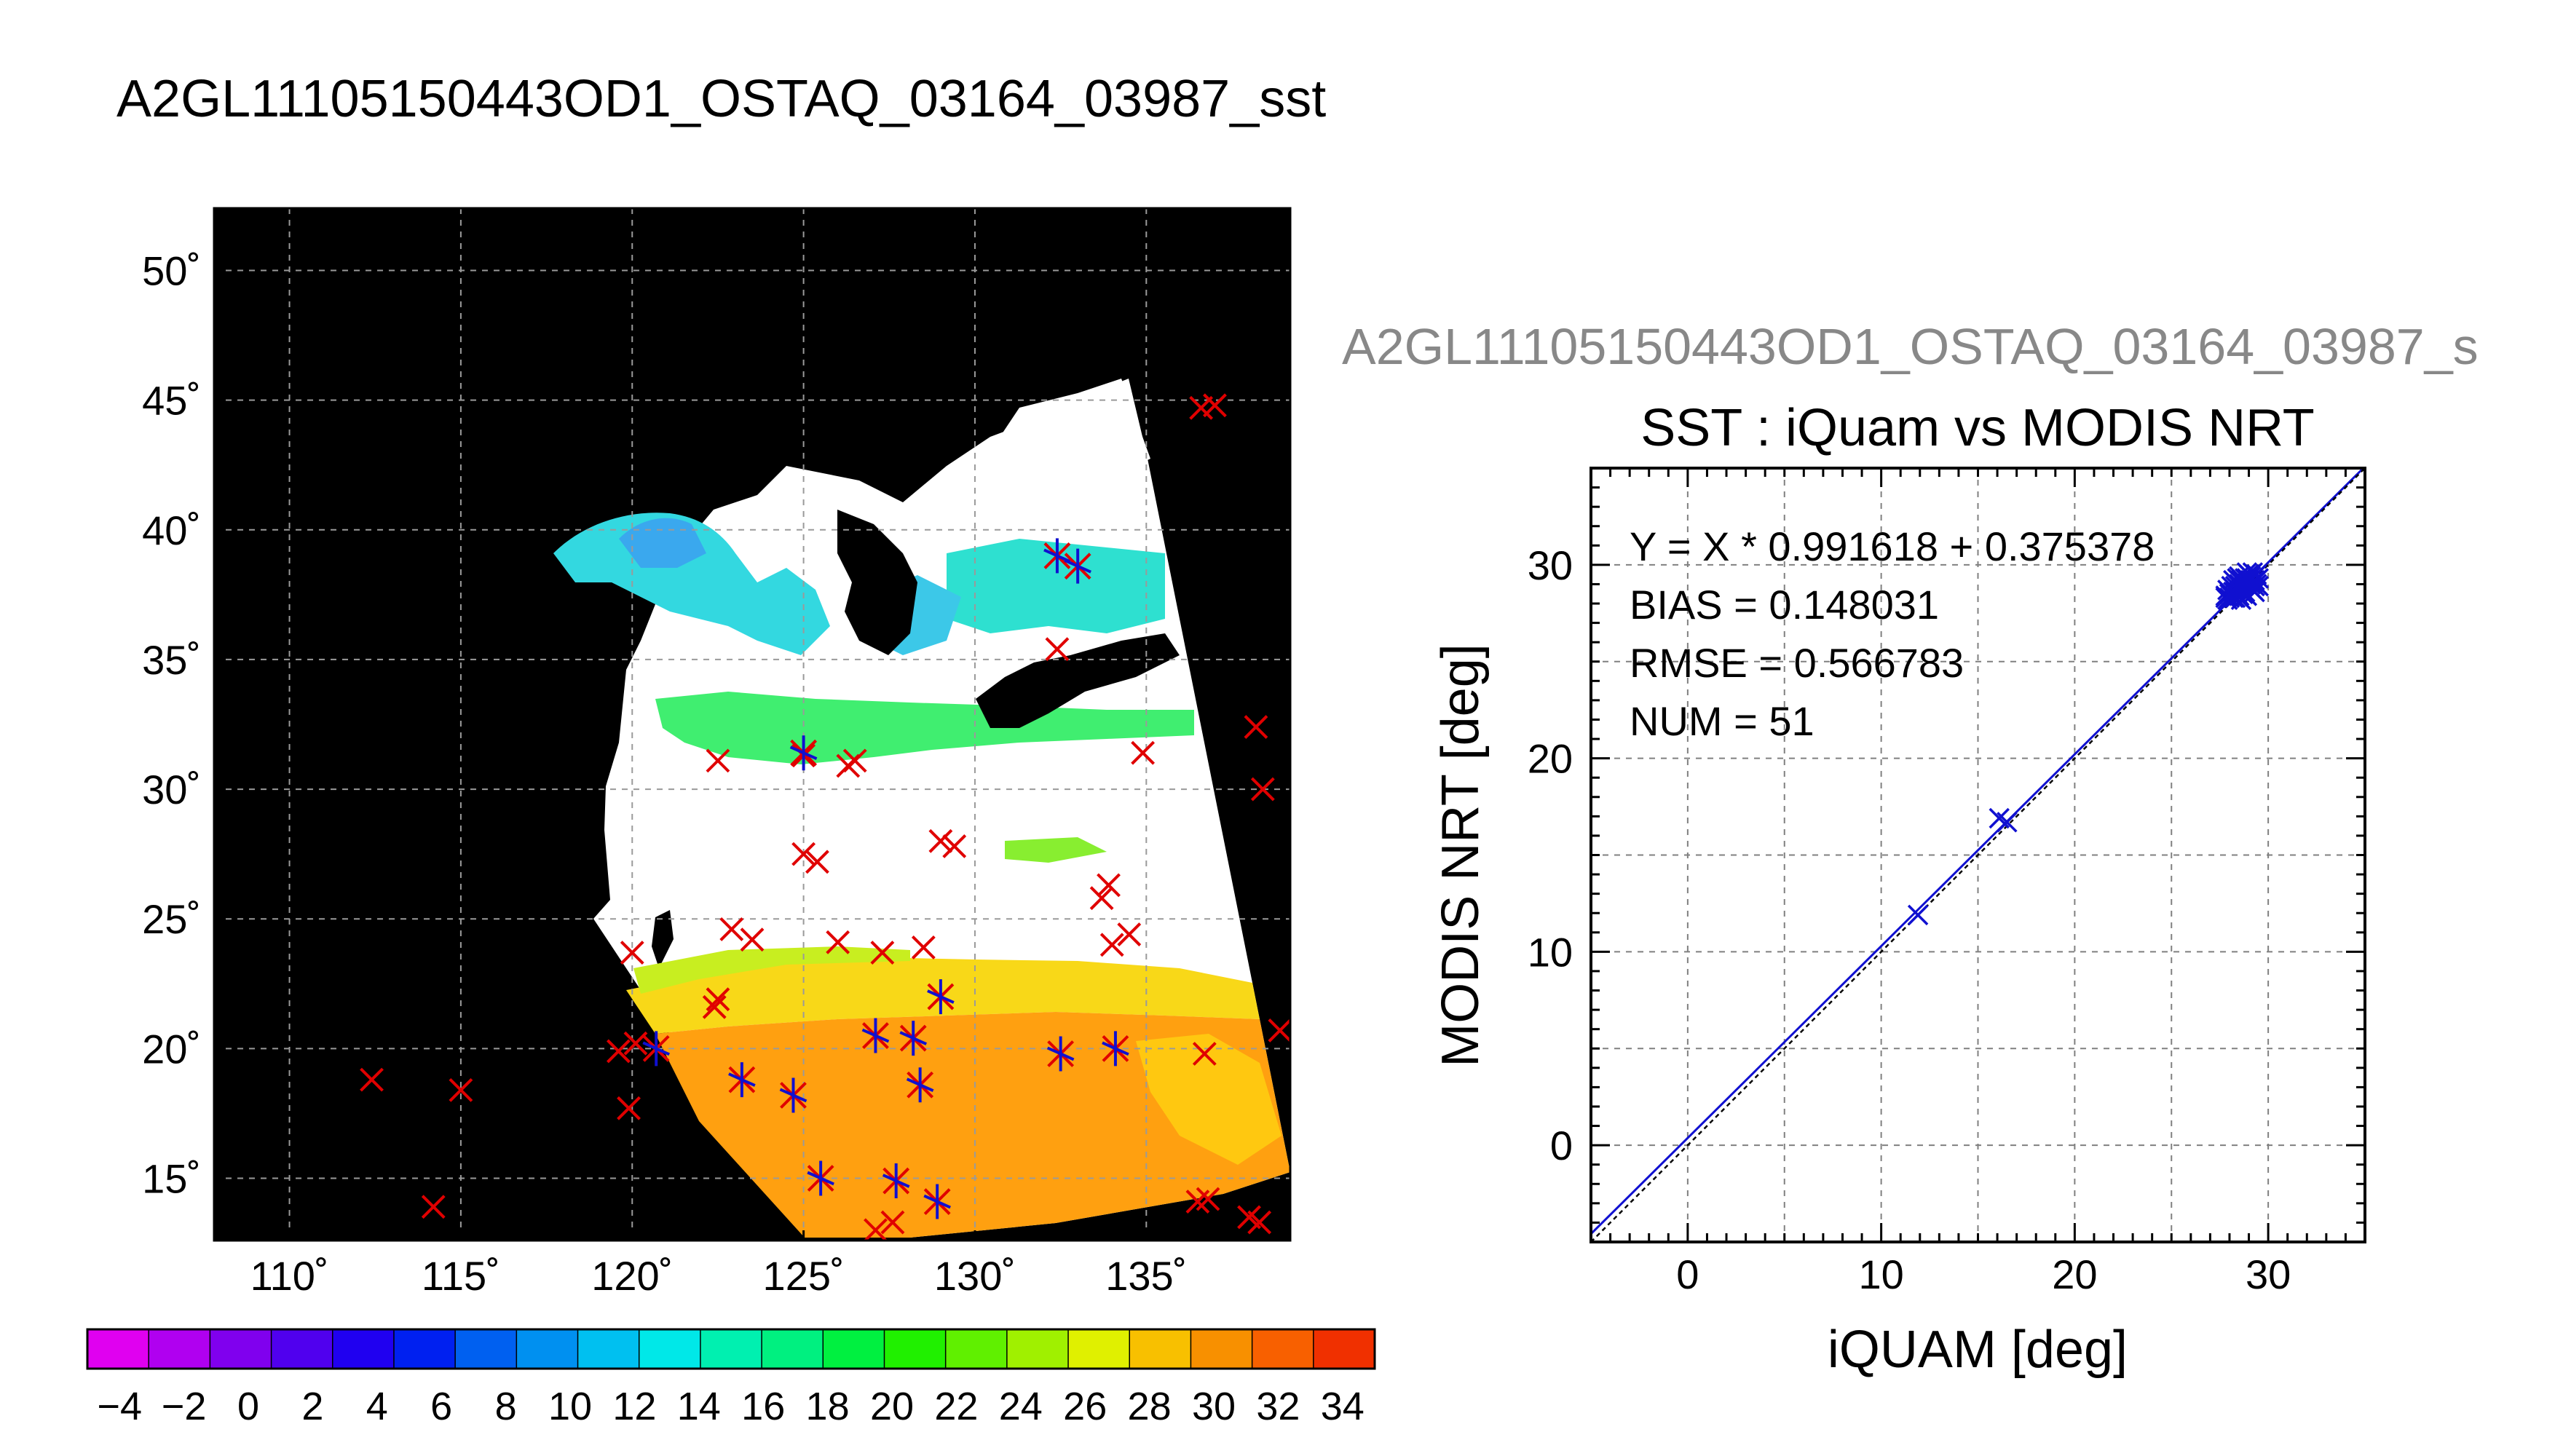 This screenshot has height=1456, width=2555. I want to click on sst-colorbar: −4 −2 0 2 4 6 8 10 12 14 16 18 20 22 24 26 28 30 32 34, so click(731, 1378).